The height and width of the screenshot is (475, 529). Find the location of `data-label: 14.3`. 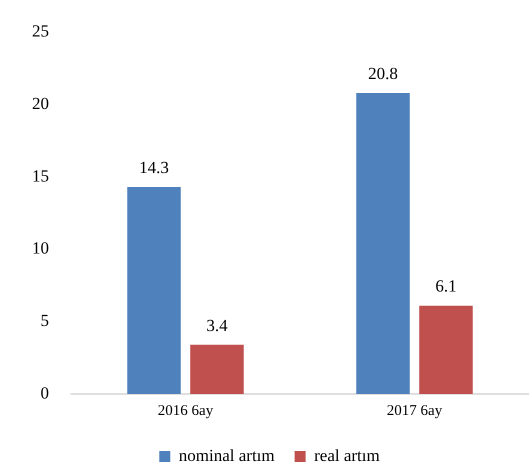

data-label: 14.3 is located at coordinates (154, 168).